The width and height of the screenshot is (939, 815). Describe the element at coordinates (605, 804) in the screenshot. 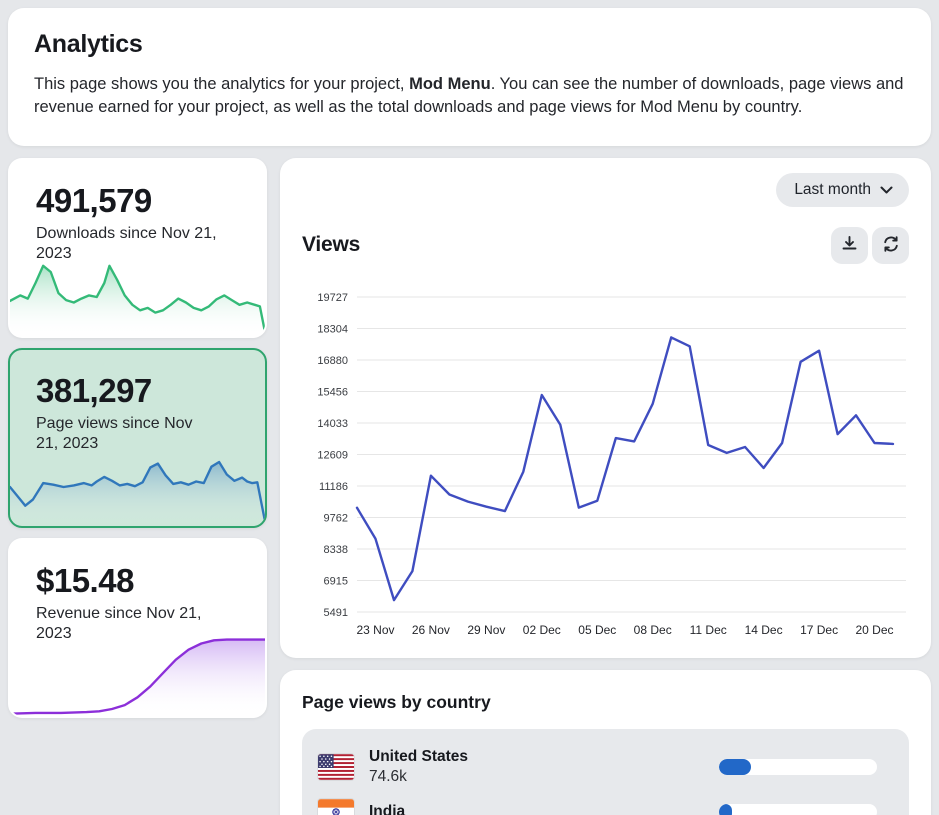

I see `country-row-india: India` at that location.